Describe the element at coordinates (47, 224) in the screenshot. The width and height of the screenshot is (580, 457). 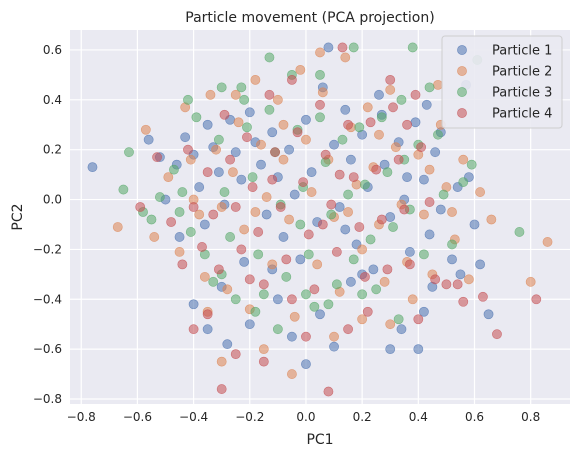
I see `y-tick-labels: −0.8 −0.6 −0.4 −0.2 0.0 0.2 0.4 0.6` at that location.